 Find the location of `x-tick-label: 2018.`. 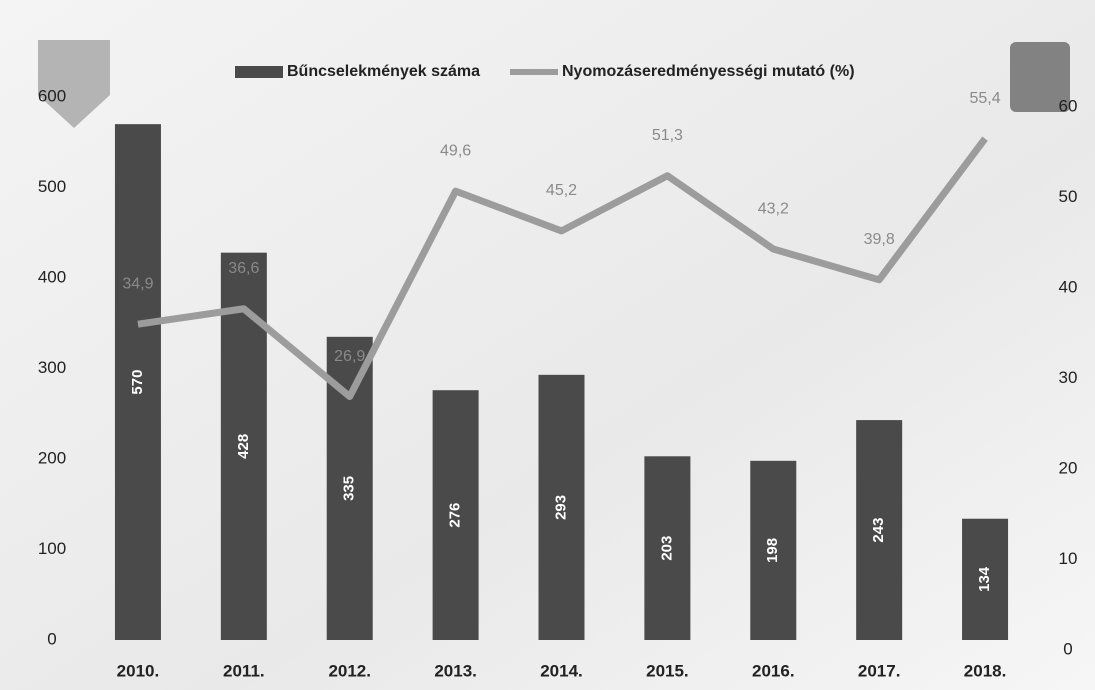

x-tick-label: 2018. is located at coordinates (985, 670).